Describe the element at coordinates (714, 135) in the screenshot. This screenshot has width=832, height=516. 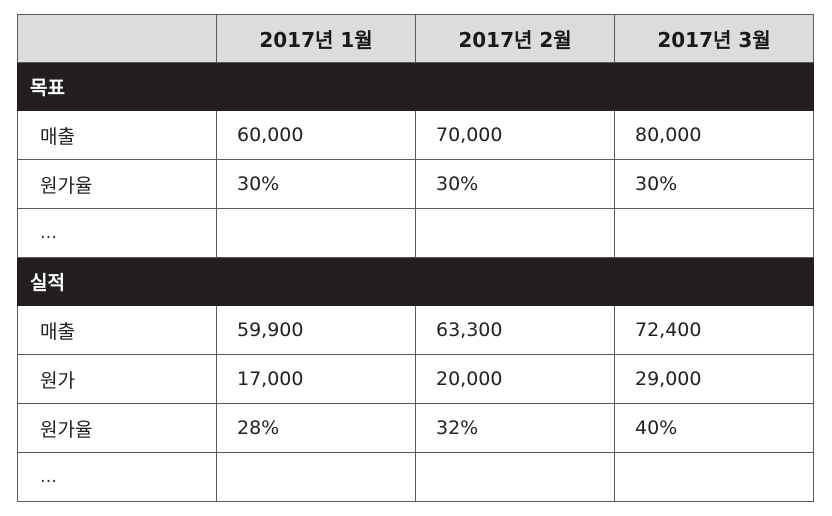
I see `table-cell: 80,000` at that location.